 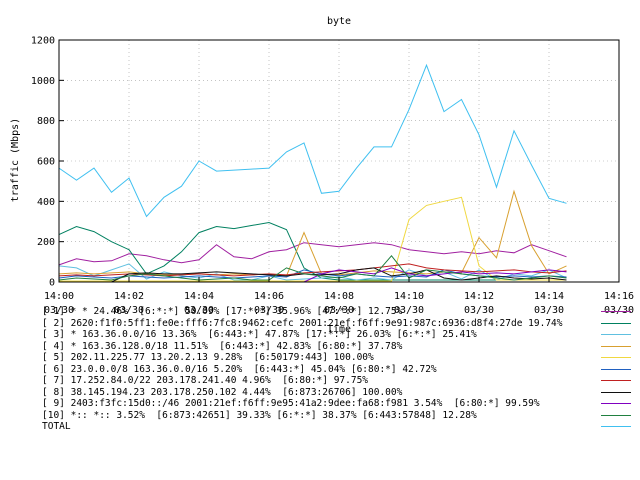 What do you see at coordinates (479, 296) in the screenshot?
I see `x-tick-time-label: 14:12` at bounding box center [479, 296].